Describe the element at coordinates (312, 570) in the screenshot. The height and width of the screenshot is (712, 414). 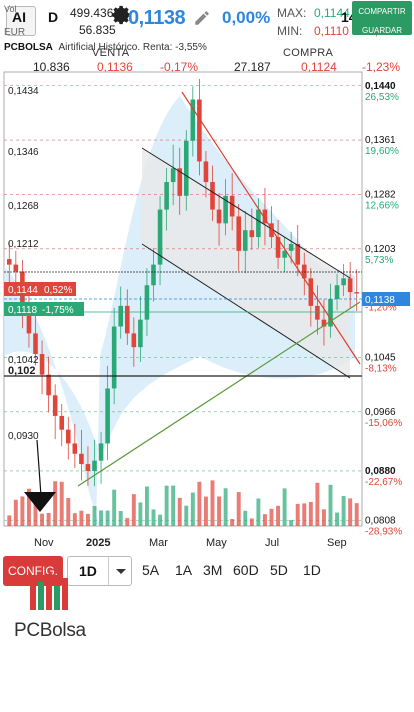
I see `range-1d: 1D` at that location.